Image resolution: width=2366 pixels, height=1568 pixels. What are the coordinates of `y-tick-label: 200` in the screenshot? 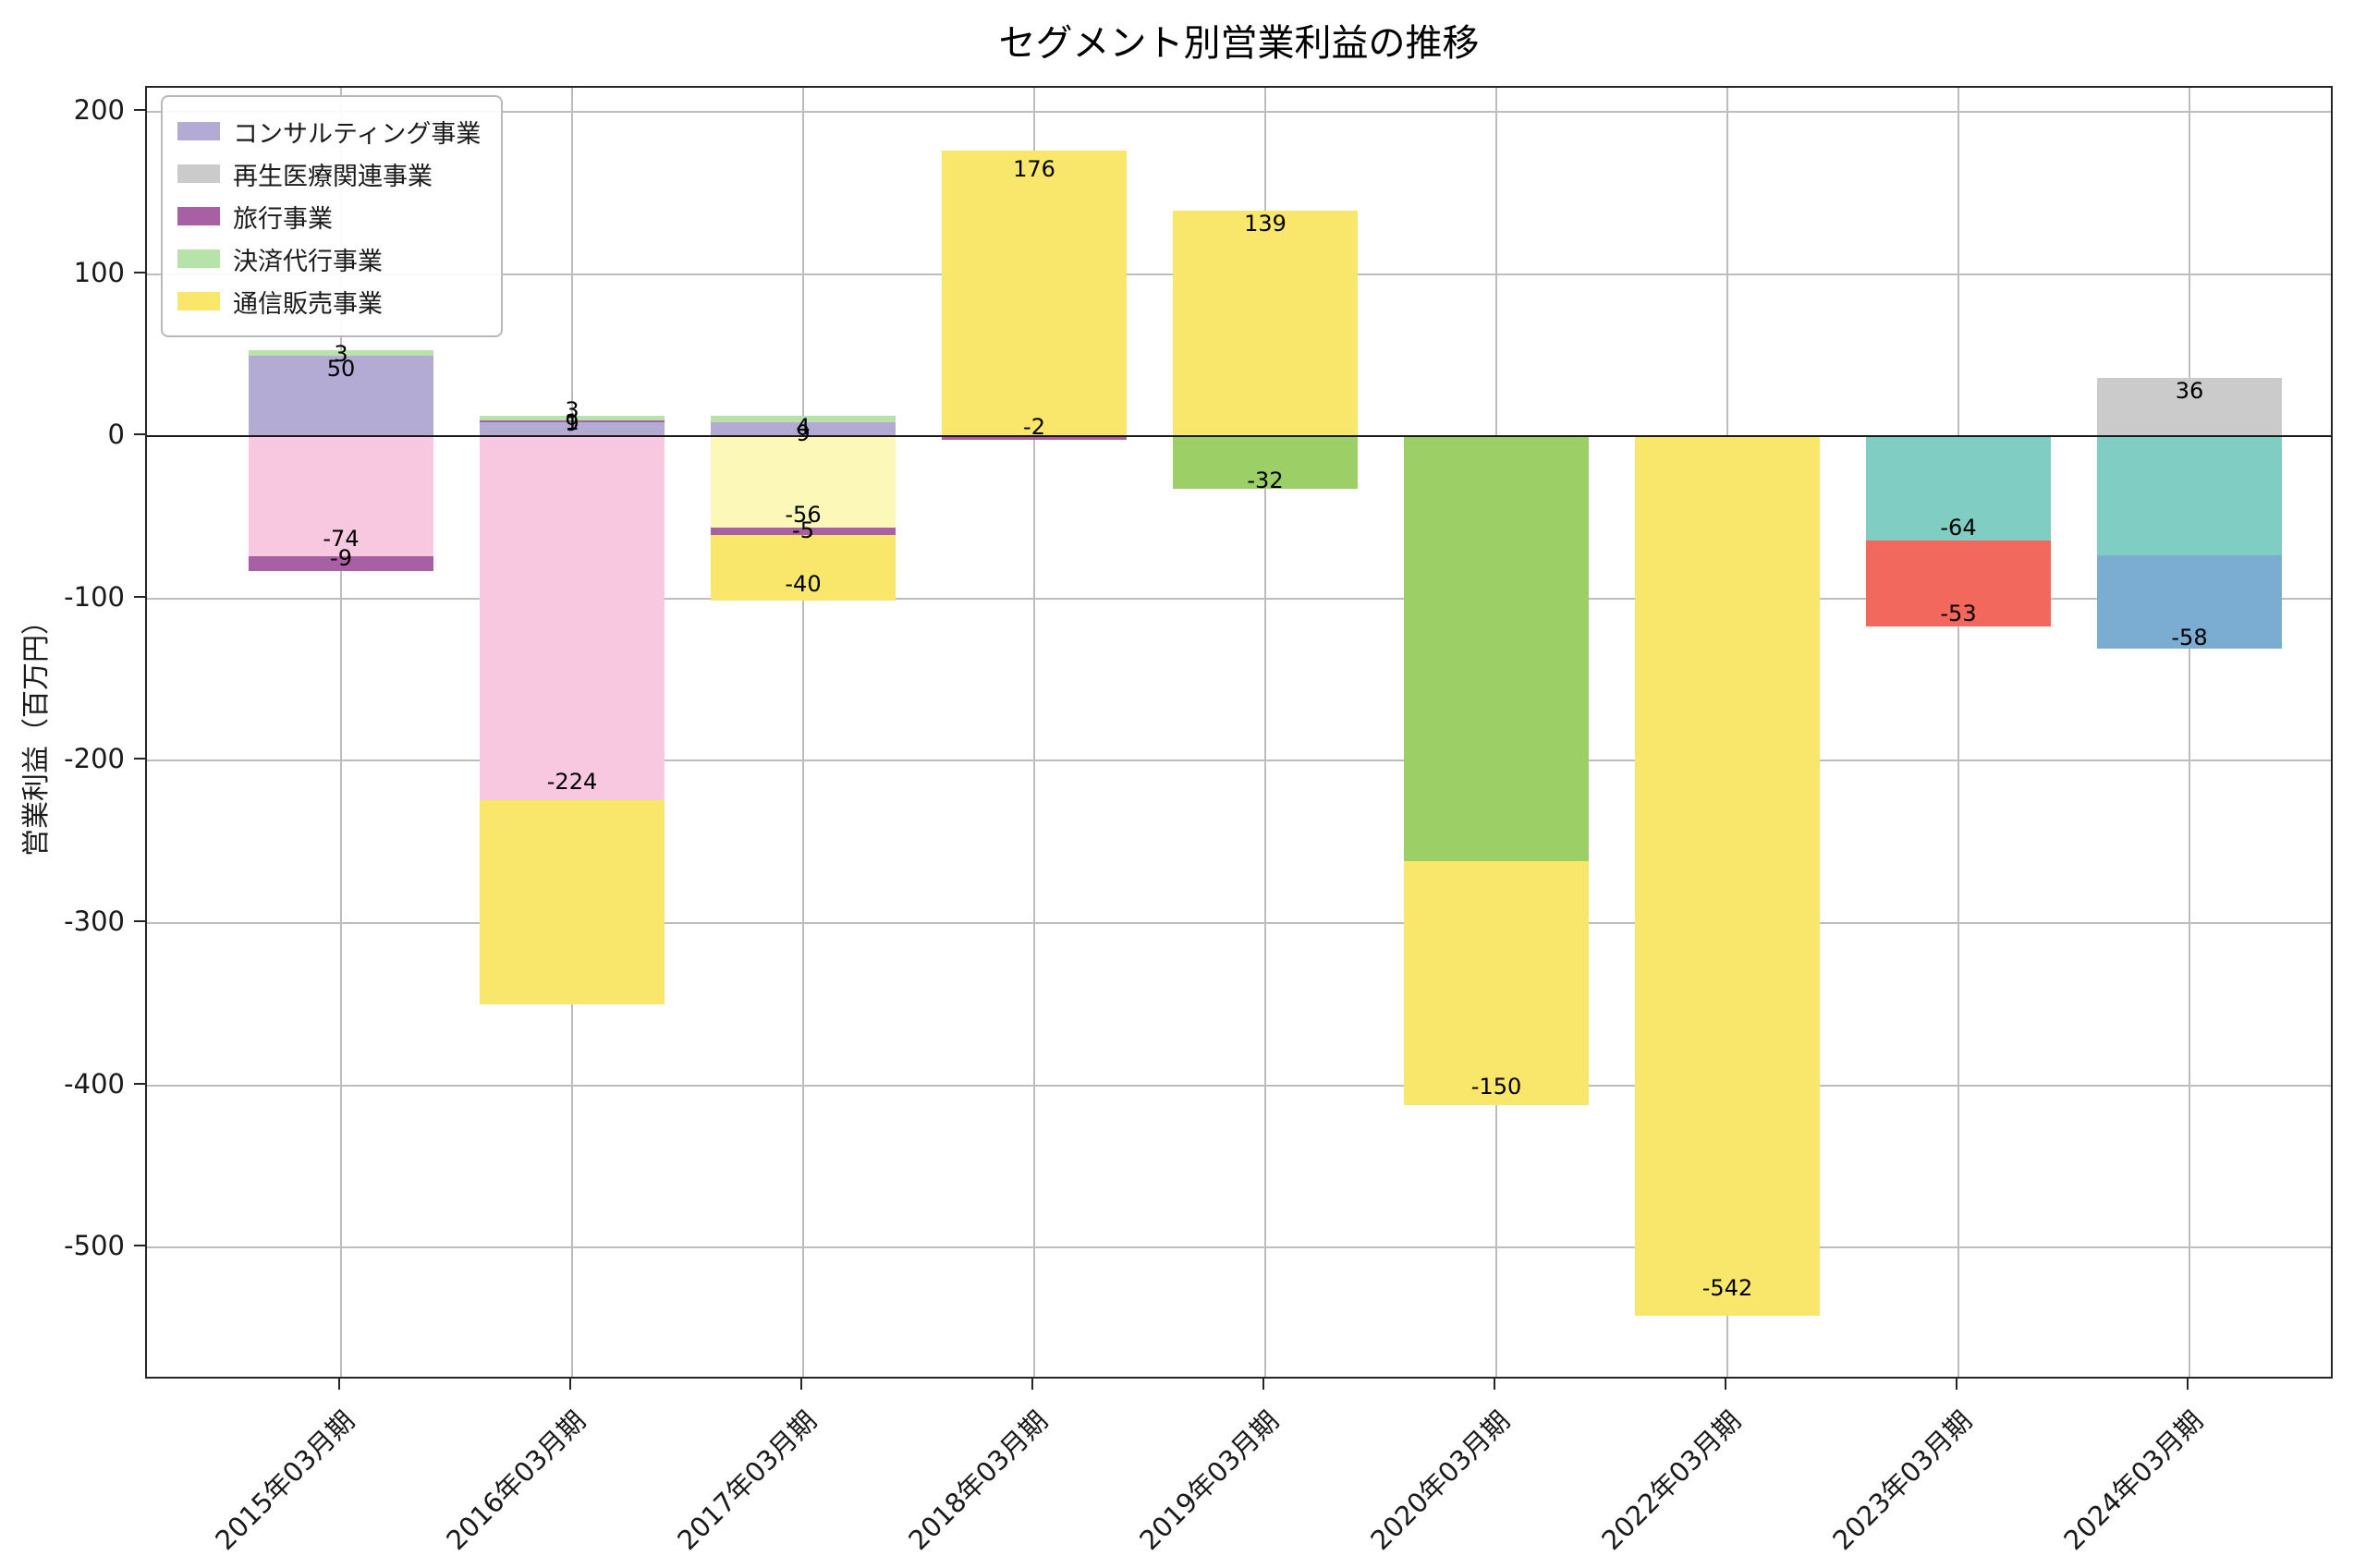 It's located at (99, 110).